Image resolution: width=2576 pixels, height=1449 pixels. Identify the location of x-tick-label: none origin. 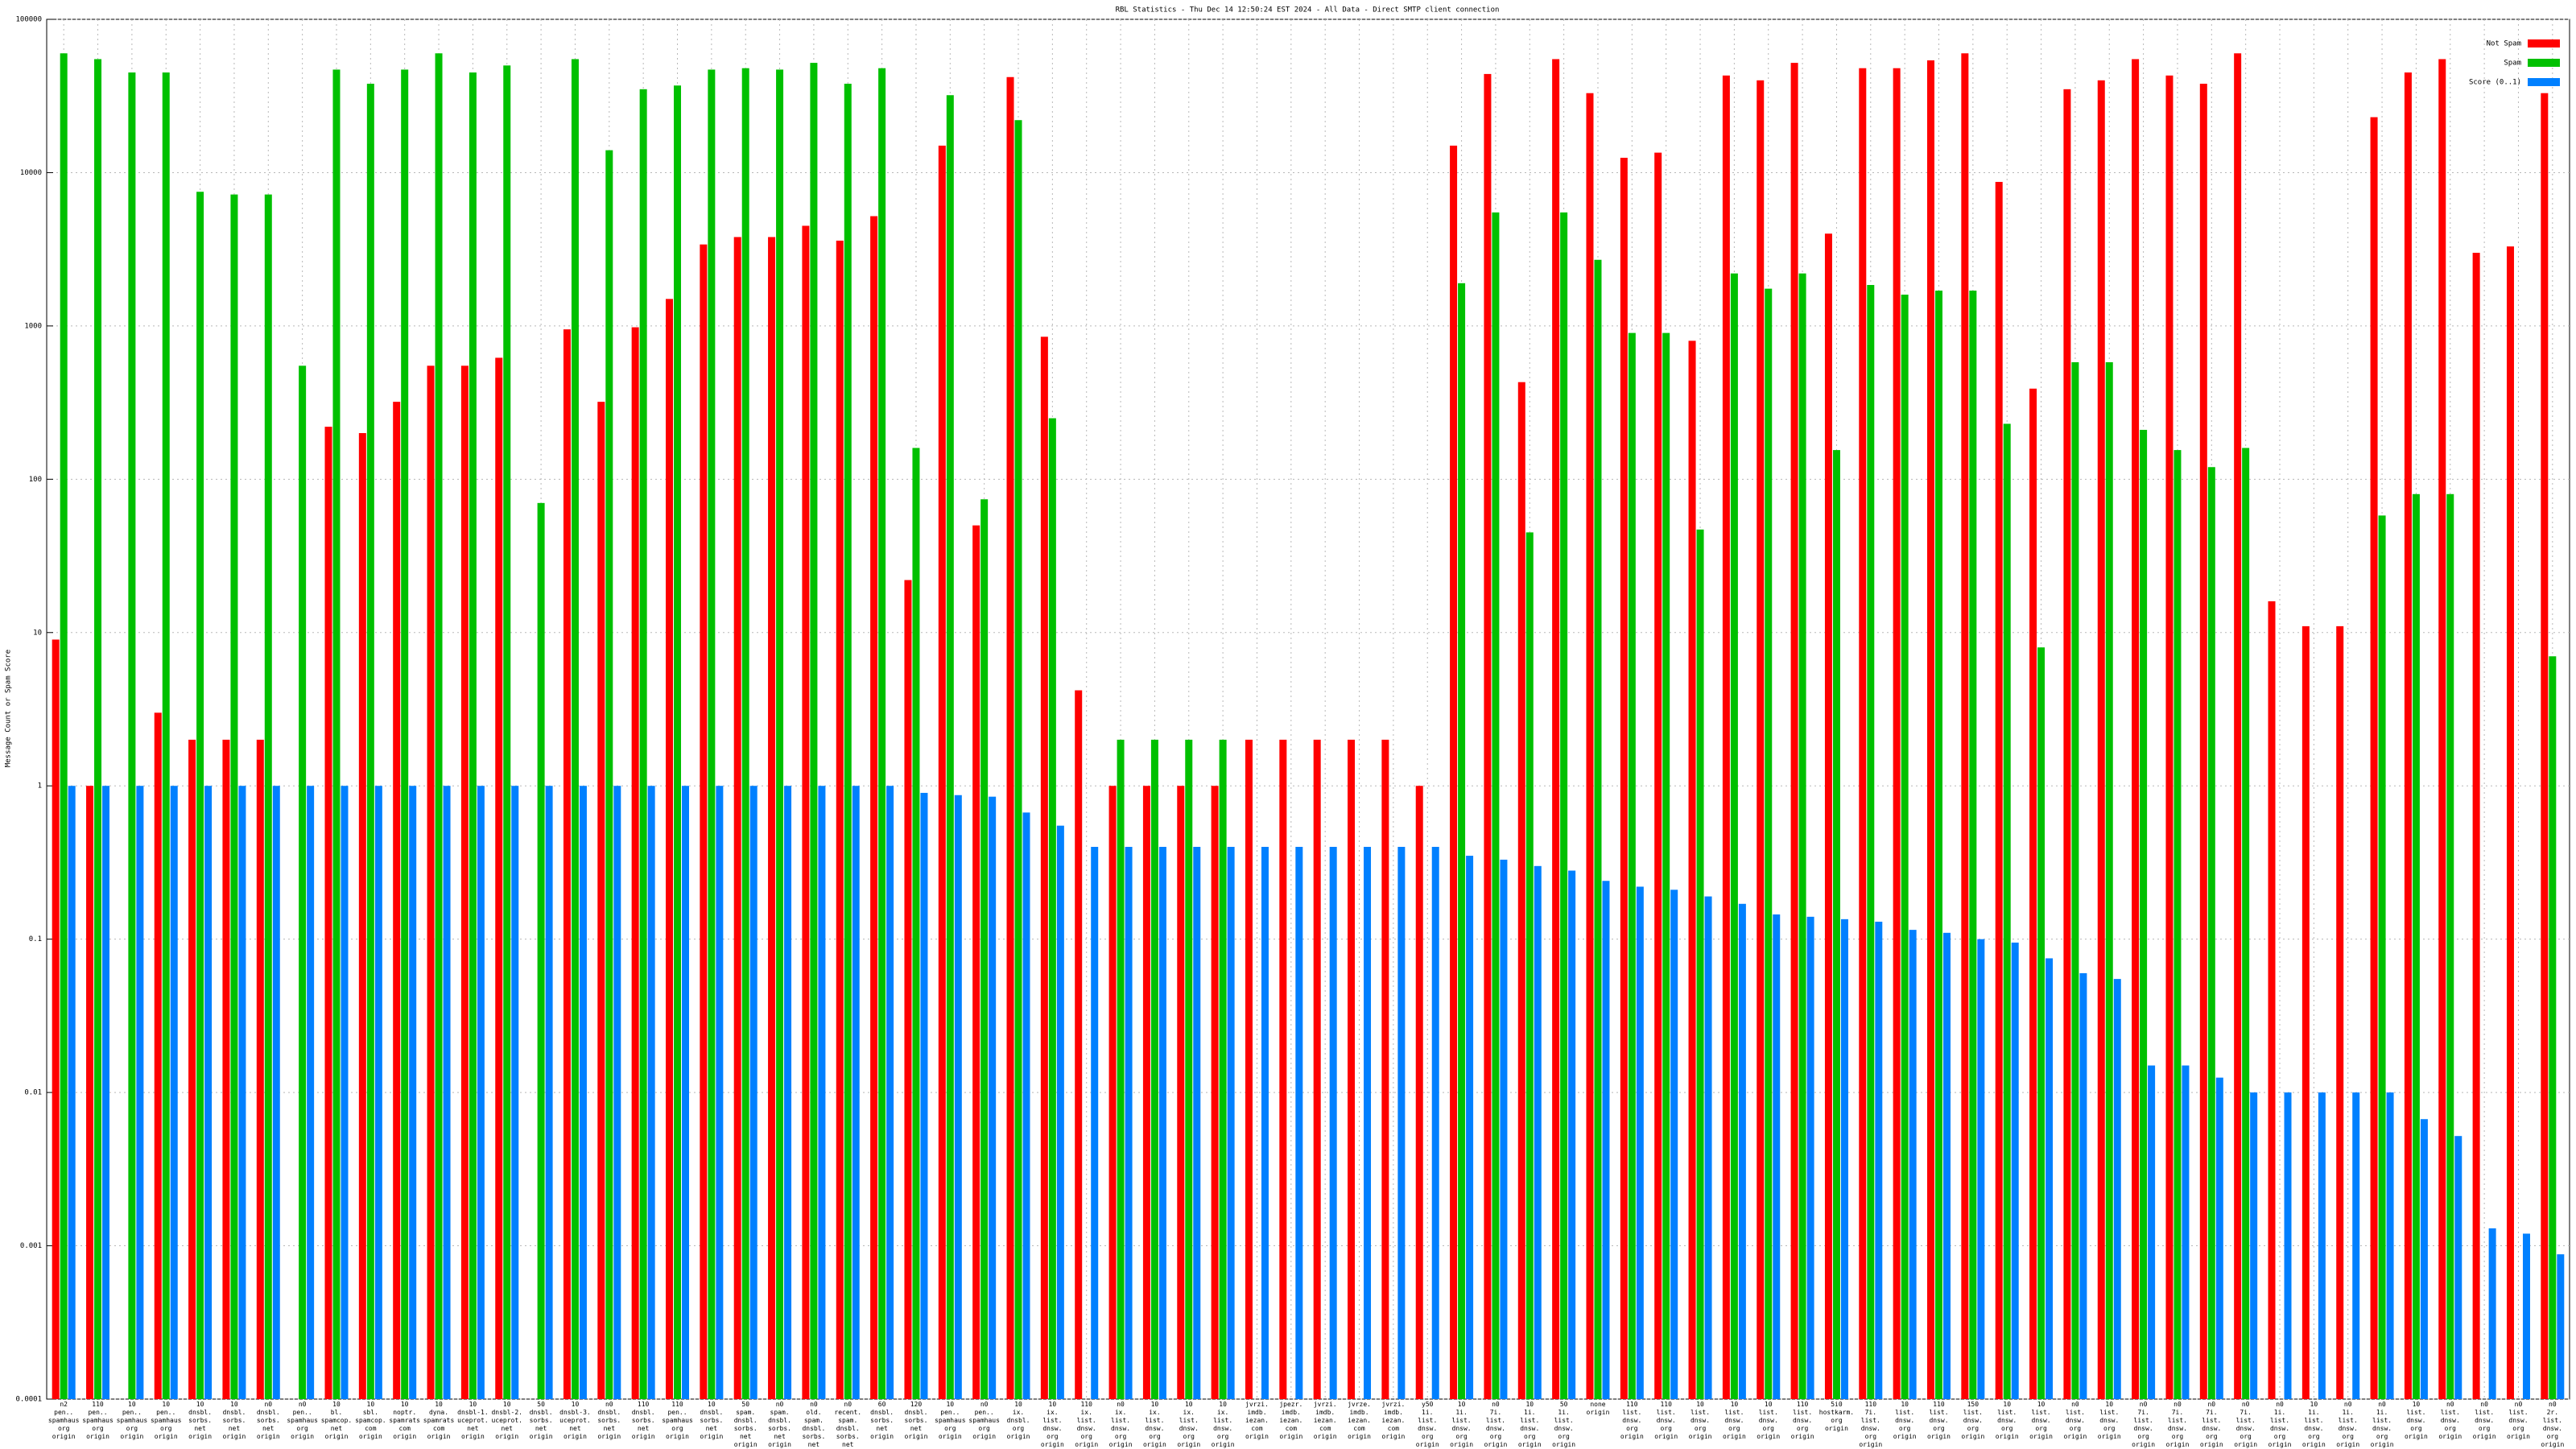
(1598, 1408).